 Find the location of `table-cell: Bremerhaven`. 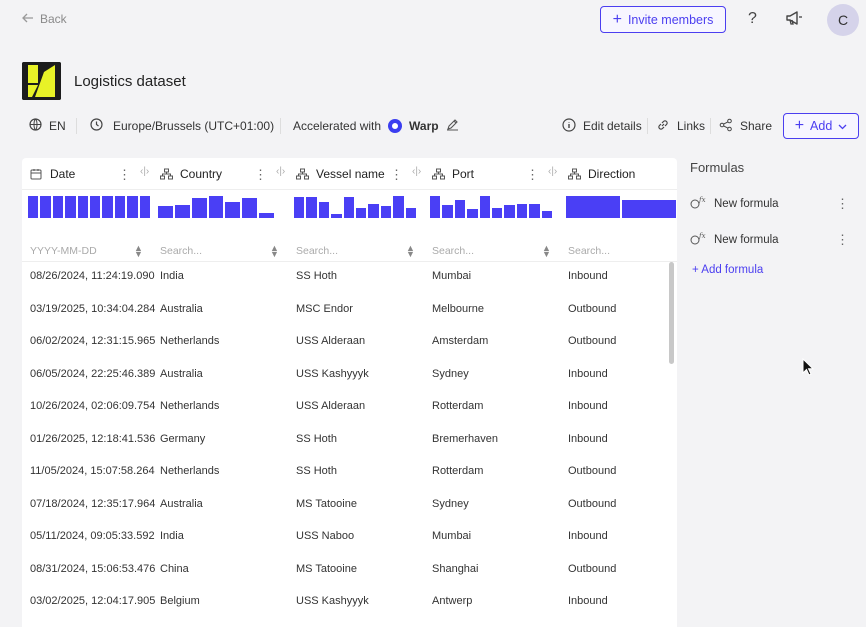

table-cell: Bremerhaven is located at coordinates (465, 438).